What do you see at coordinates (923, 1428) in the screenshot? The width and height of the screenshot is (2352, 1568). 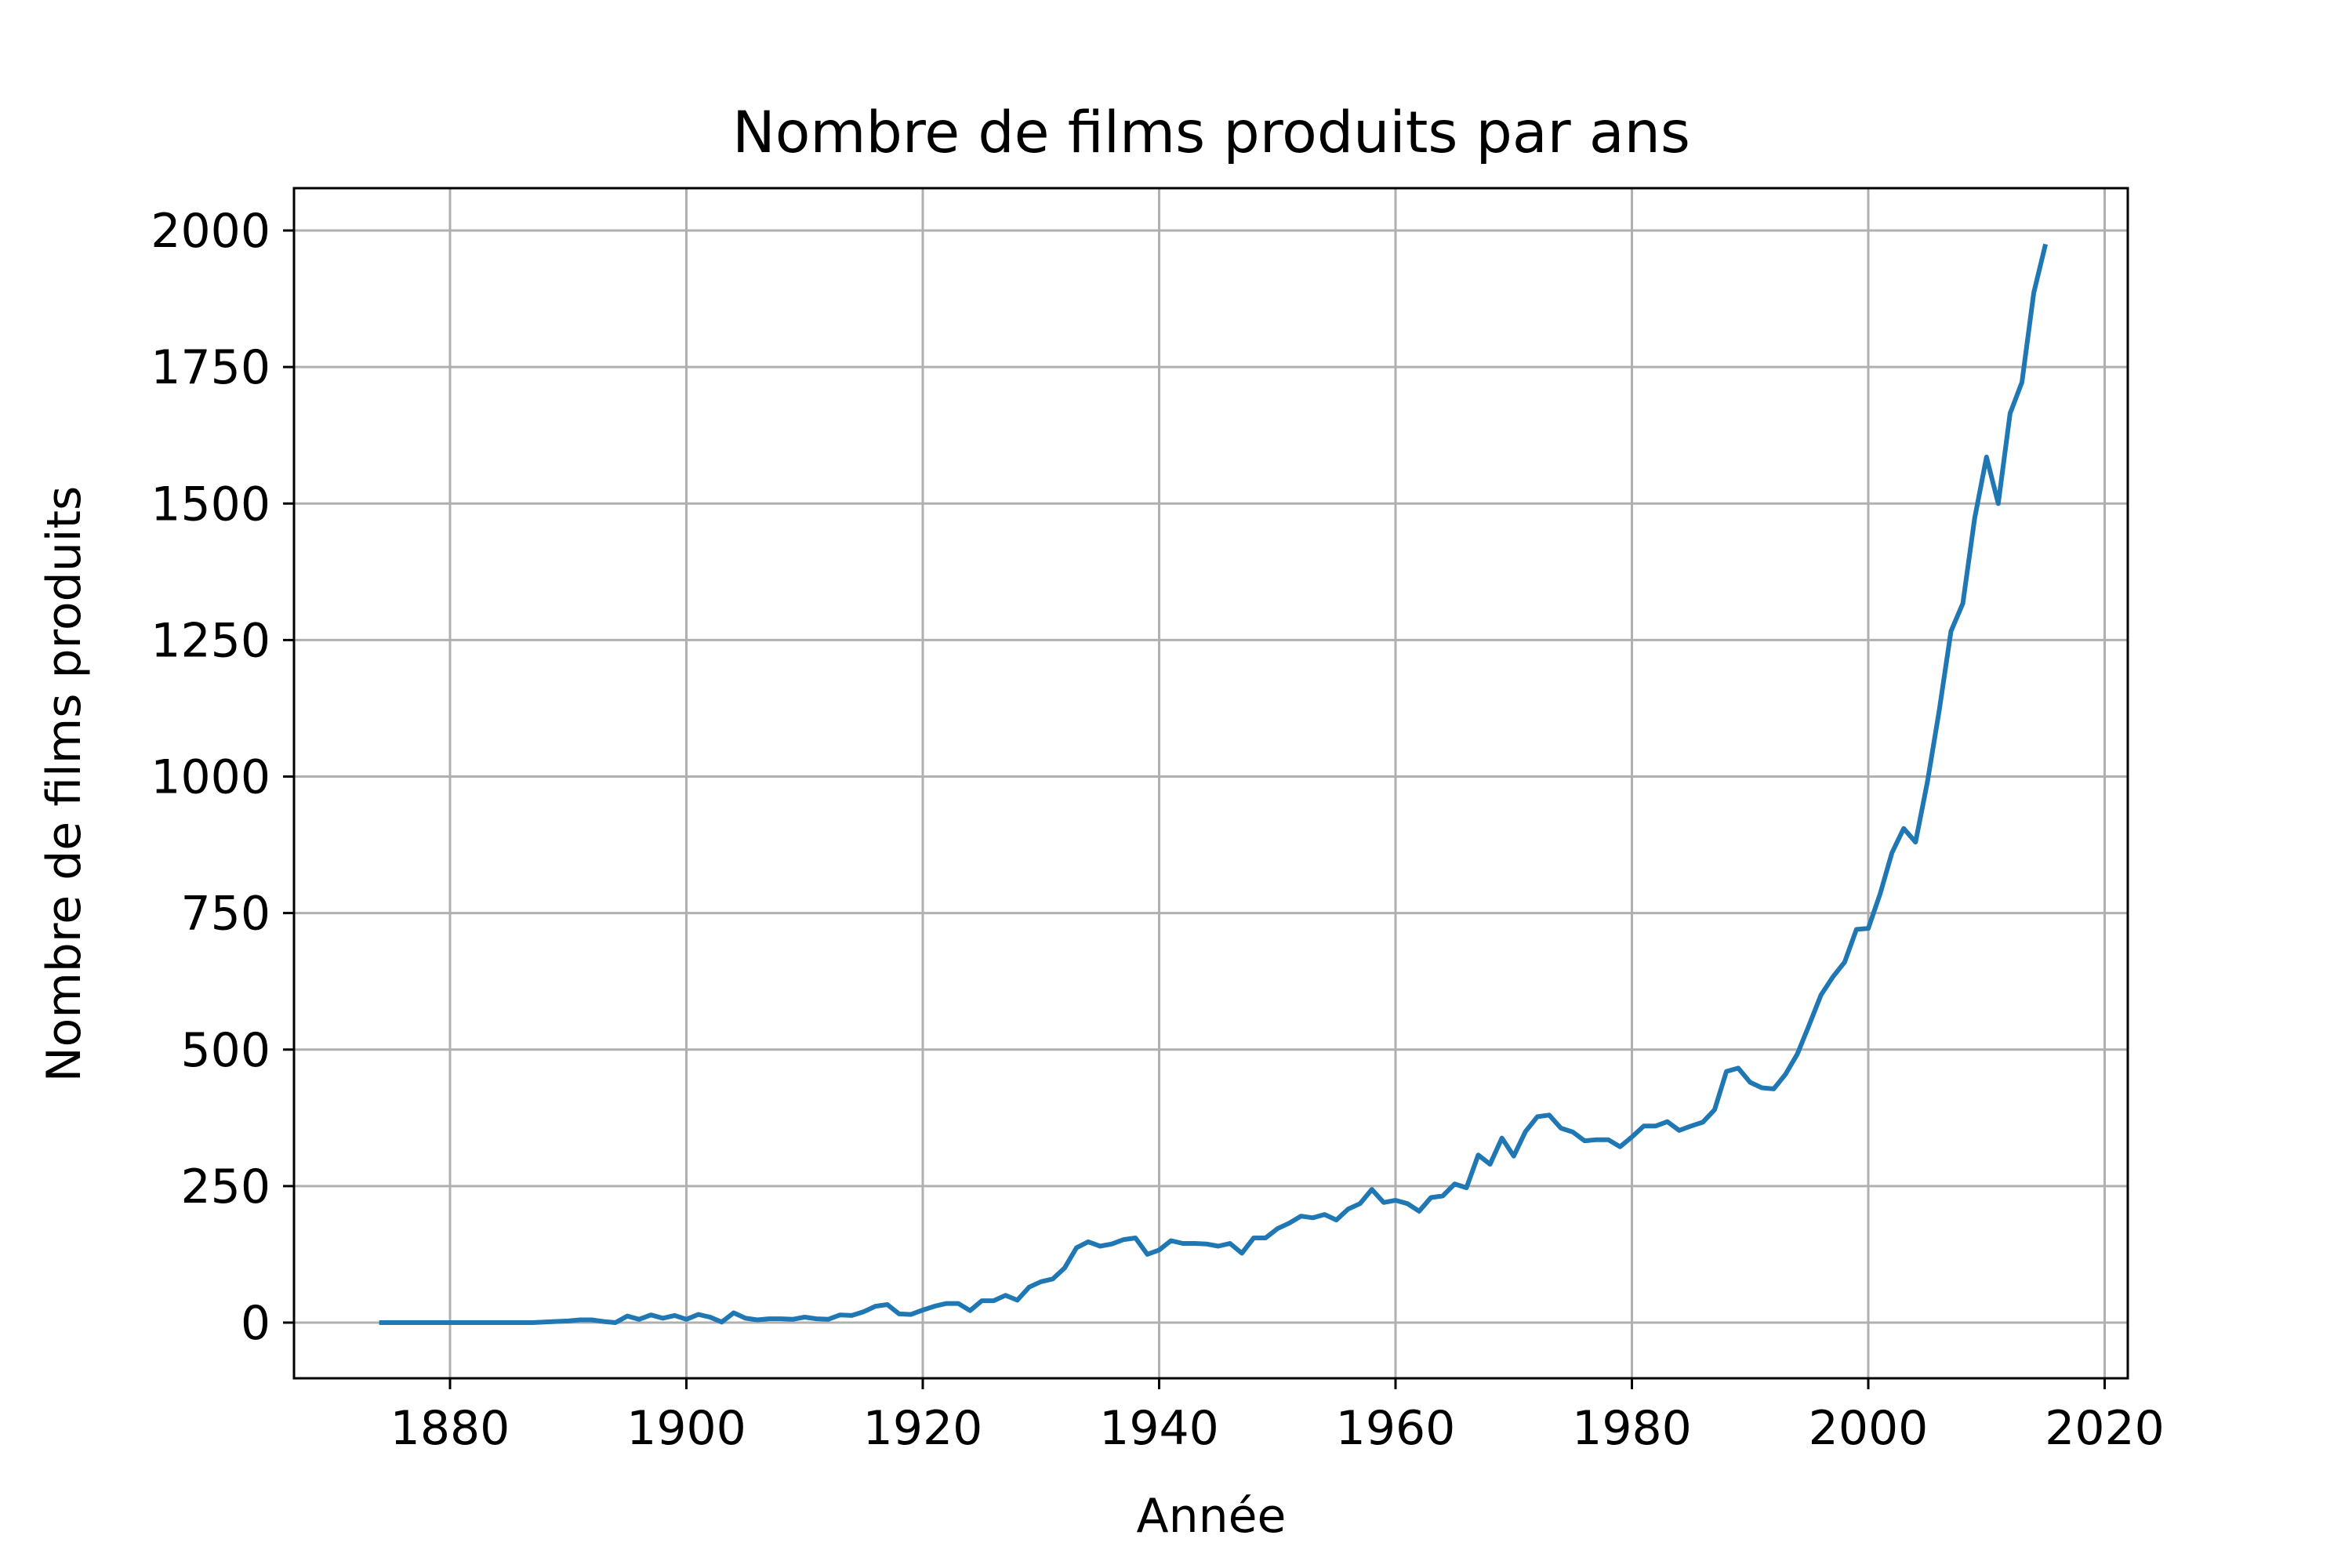 I see `x-tick-label: 1920` at bounding box center [923, 1428].